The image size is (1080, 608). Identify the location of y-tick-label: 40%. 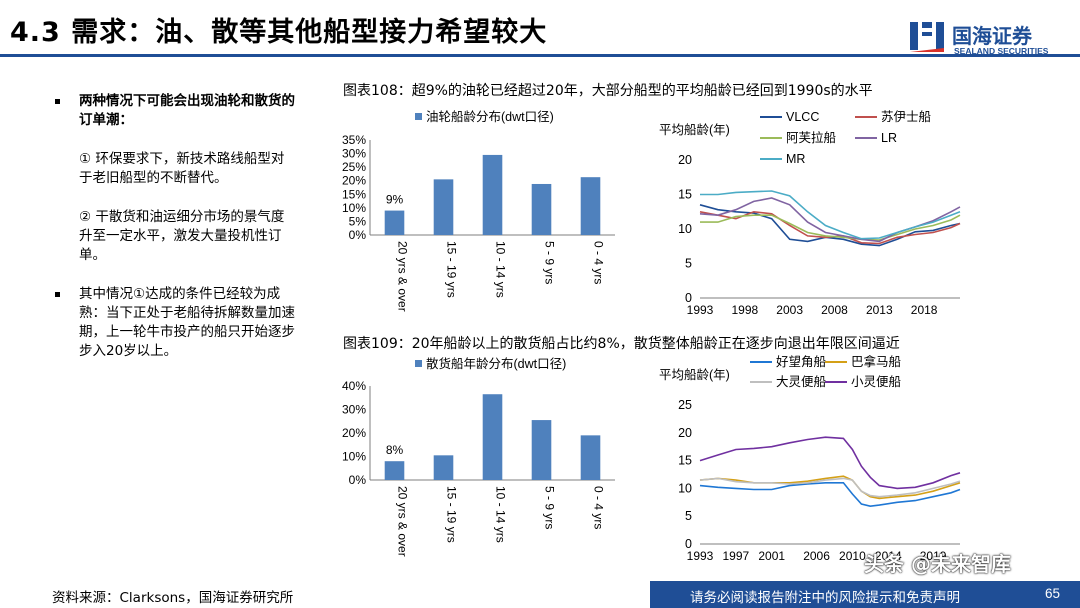
(354, 386).